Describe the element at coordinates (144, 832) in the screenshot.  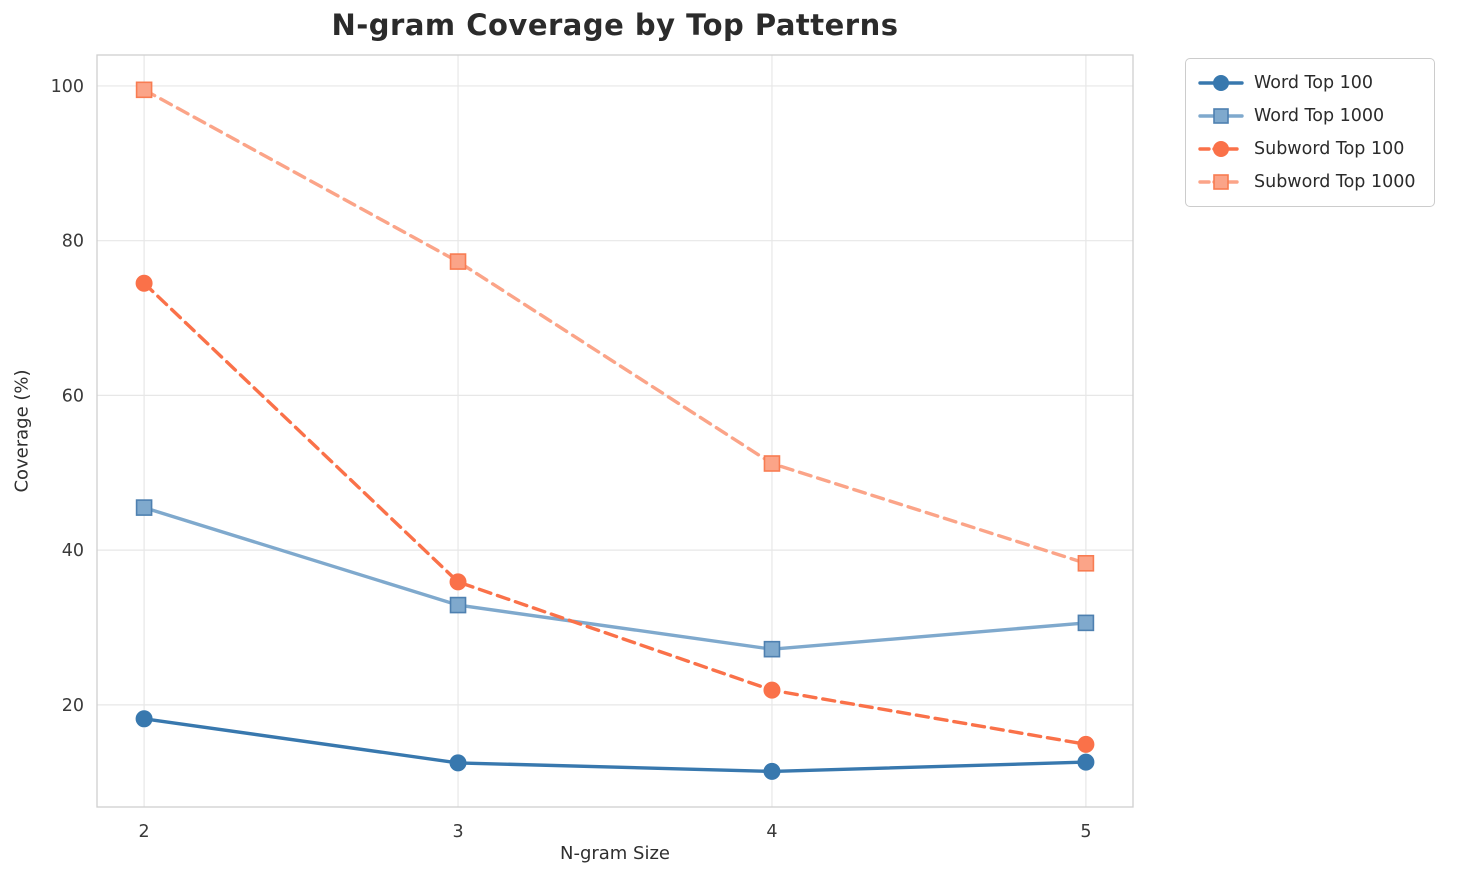
I see `x-tick-label: 2` at that location.